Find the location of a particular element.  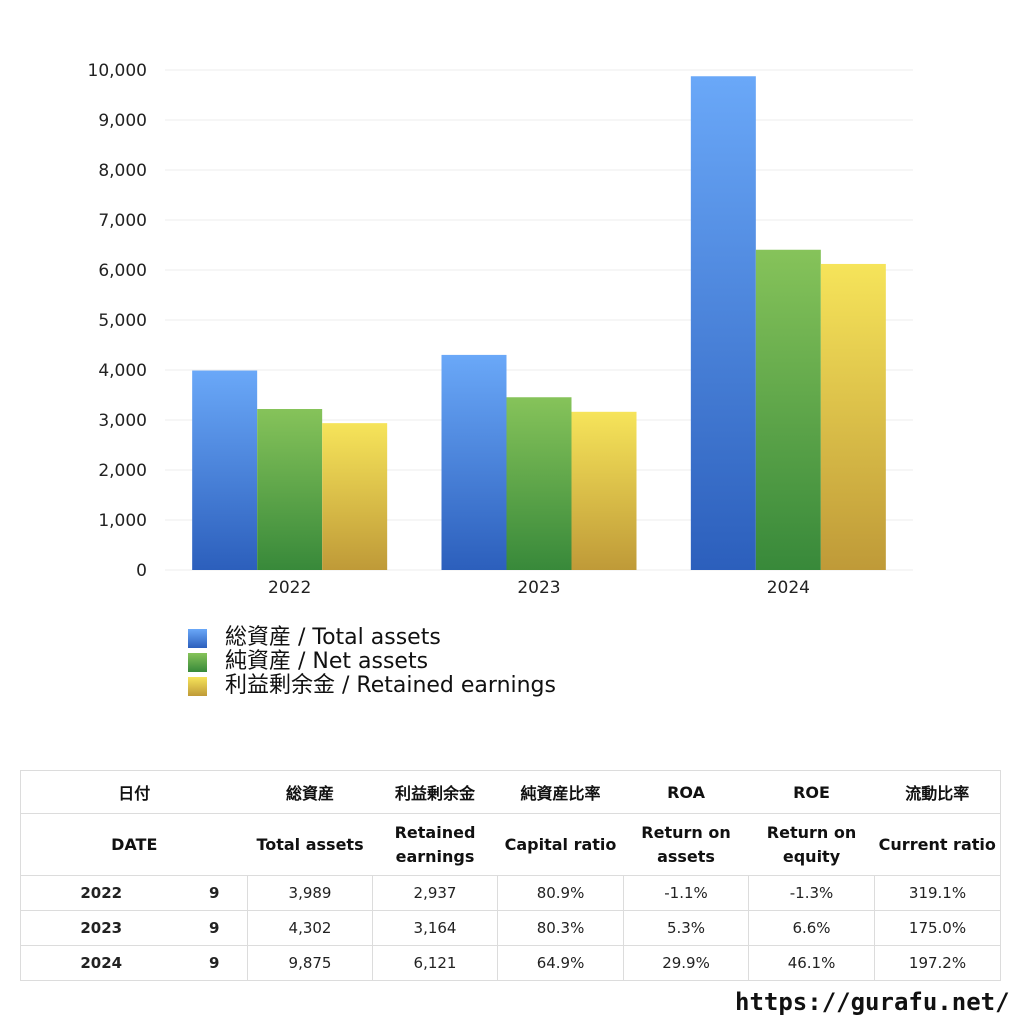

bar-total-assets-2022 is located at coordinates (225, 470).